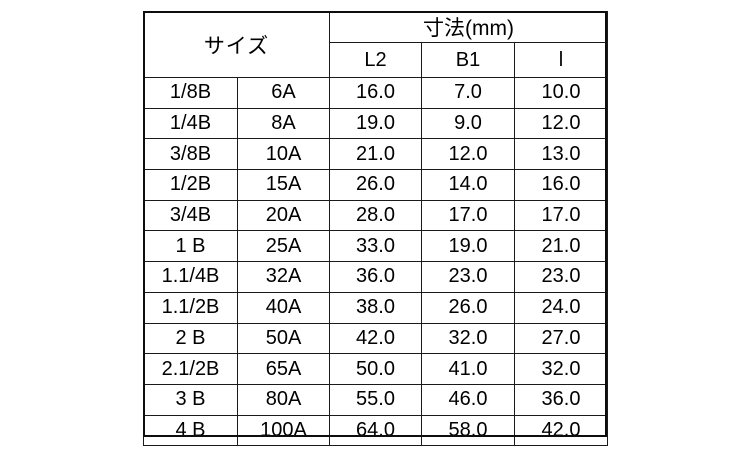  What do you see at coordinates (561, 246) in the screenshot?
I see `cell-l: 21.0` at bounding box center [561, 246].